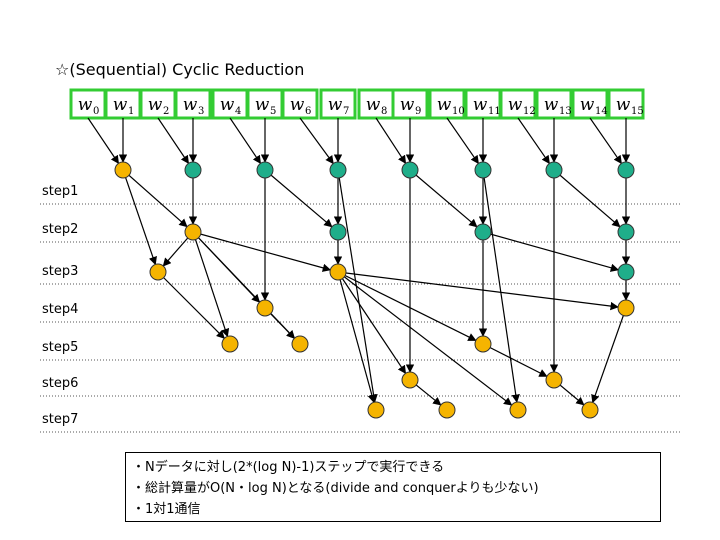 This screenshot has height=540, width=720. I want to click on step-label-1: step1, so click(60, 191).